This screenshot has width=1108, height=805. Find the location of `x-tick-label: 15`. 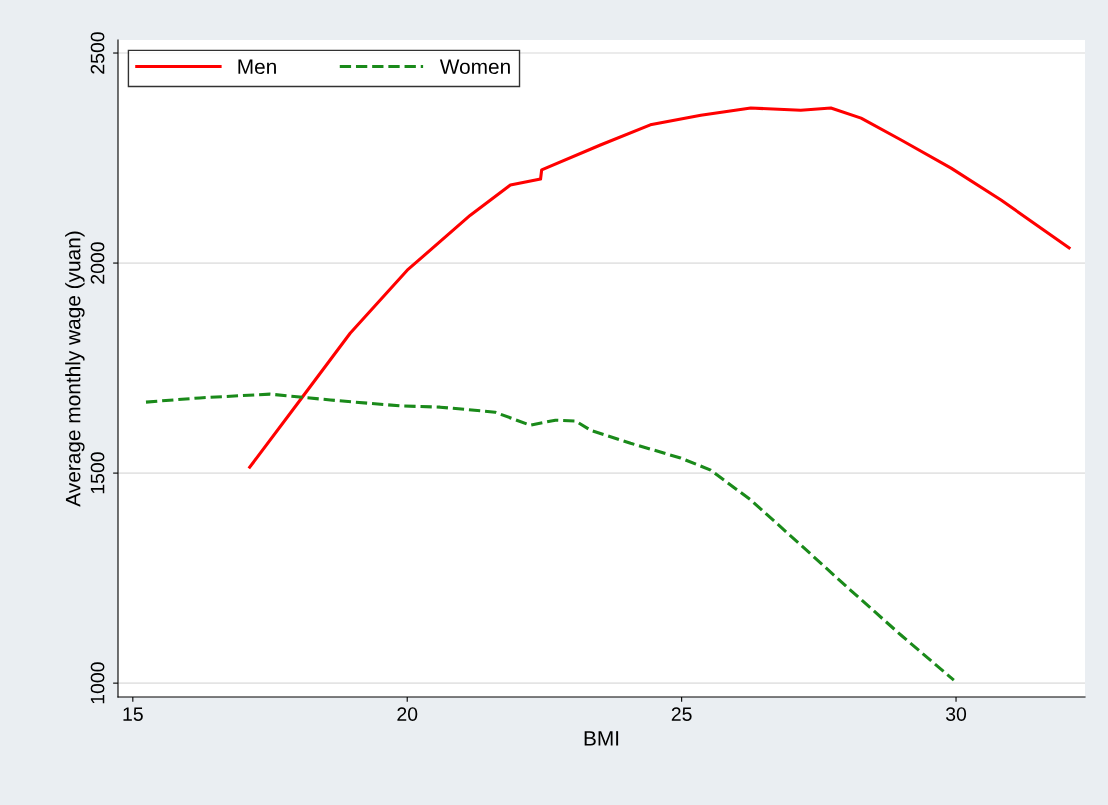

x-tick-label: 15 is located at coordinates (133, 714).